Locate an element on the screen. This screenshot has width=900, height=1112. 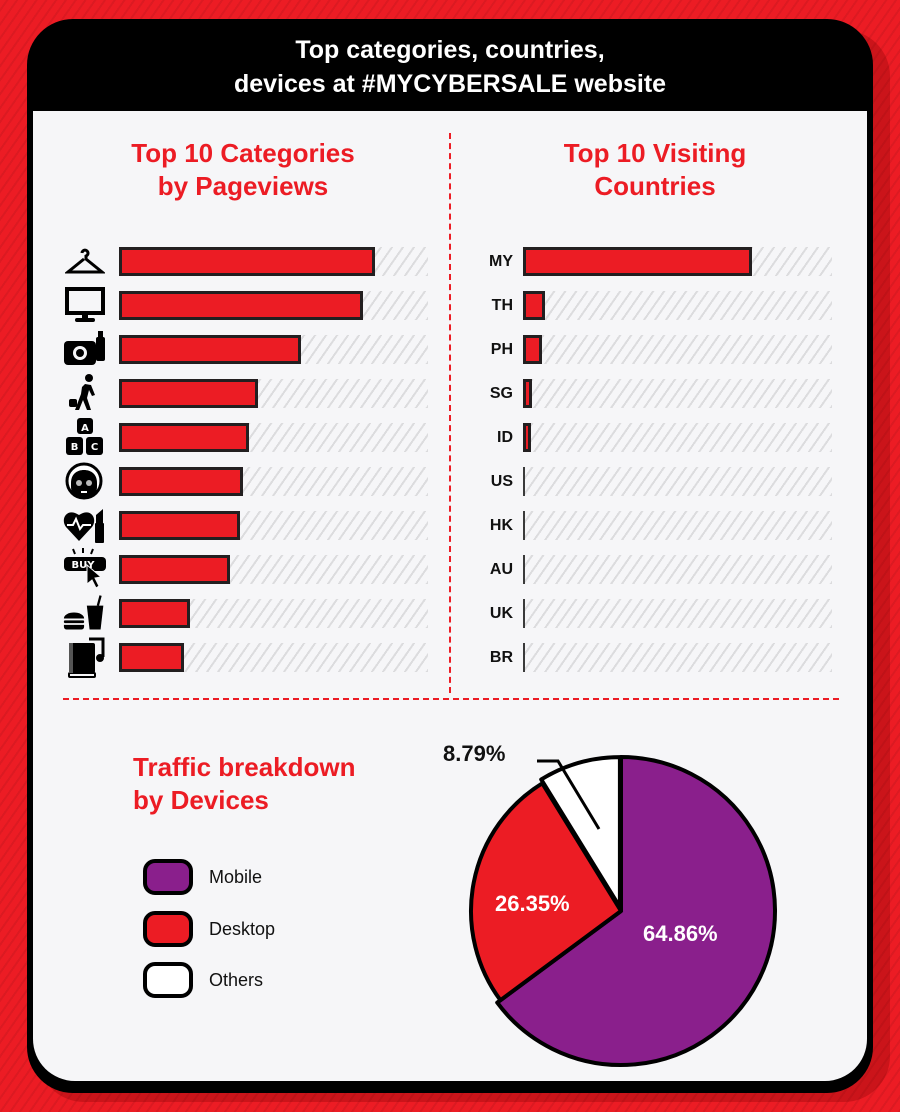
devices-title: Traffic breakdown by Devices is located at coordinates (283, 784).